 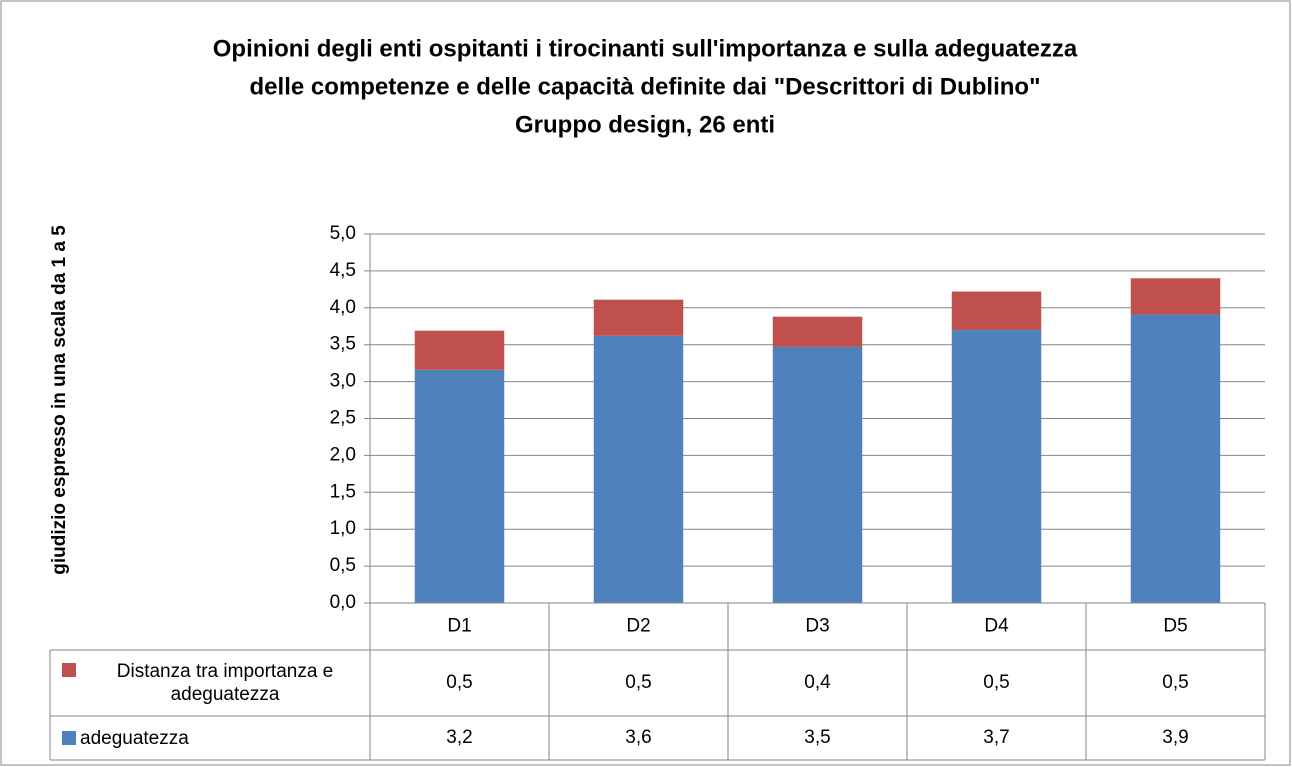 What do you see at coordinates (343, 307) in the screenshot?
I see `y-tick-label: 4,0` at bounding box center [343, 307].